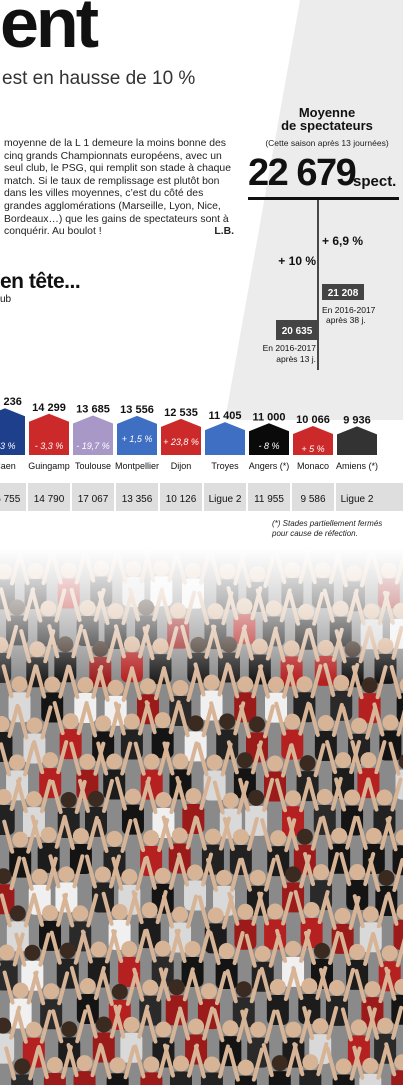 The height and width of the screenshot is (1085, 403). Describe the element at coordinates (312, 449) in the screenshot. I see `change-label: + 5 %` at that location.